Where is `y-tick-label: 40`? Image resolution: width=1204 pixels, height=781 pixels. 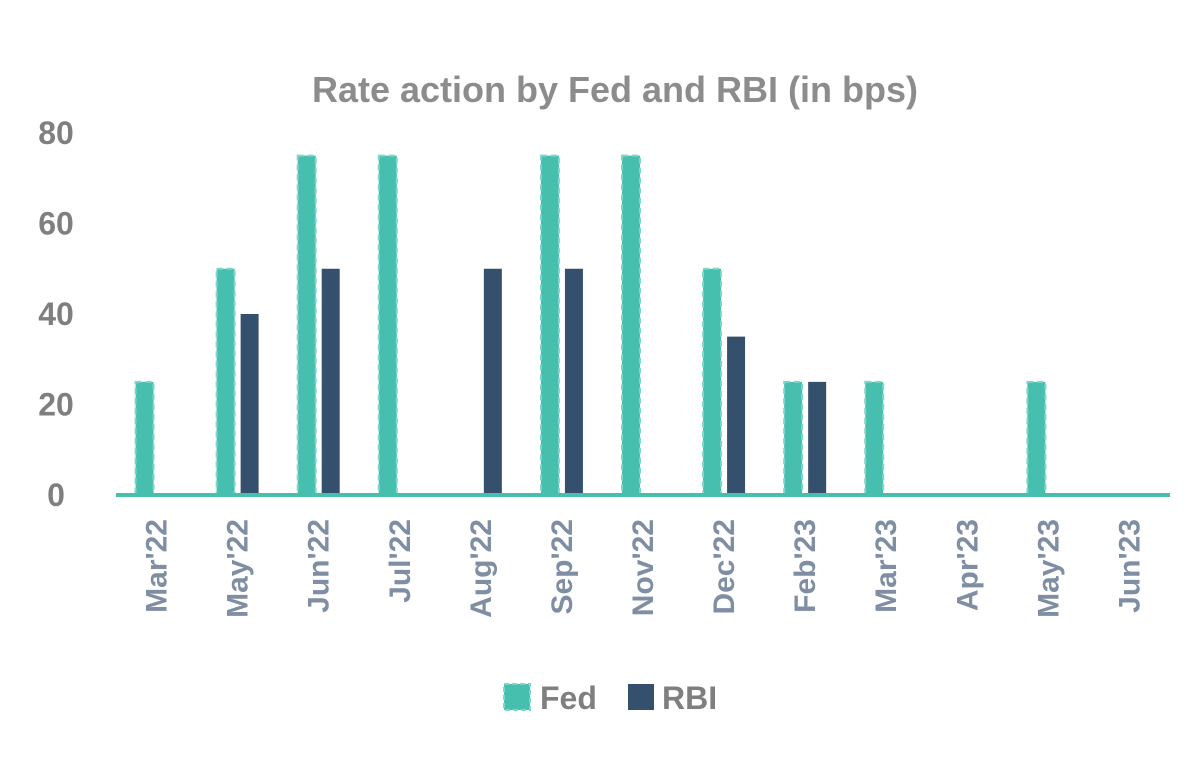
y-tick-label: 40 is located at coordinates (56, 314).